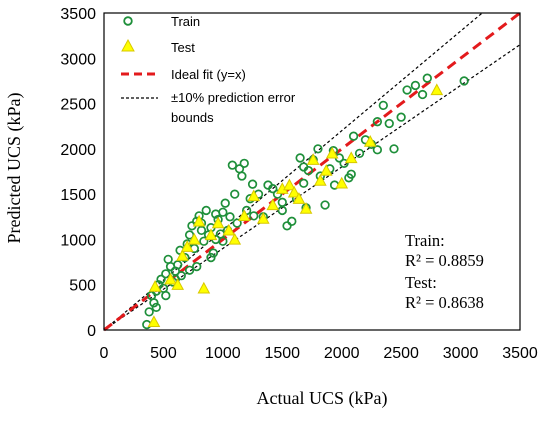 The height and width of the screenshot is (421, 550). I want to click on y-tick-label: 2500, so click(78, 105).